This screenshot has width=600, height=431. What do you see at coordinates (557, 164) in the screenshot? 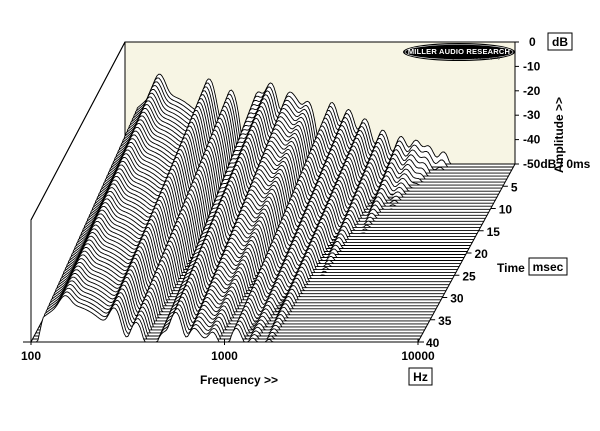
I see `amplitude-tick-label: -50dB / 0ms` at bounding box center [557, 164].